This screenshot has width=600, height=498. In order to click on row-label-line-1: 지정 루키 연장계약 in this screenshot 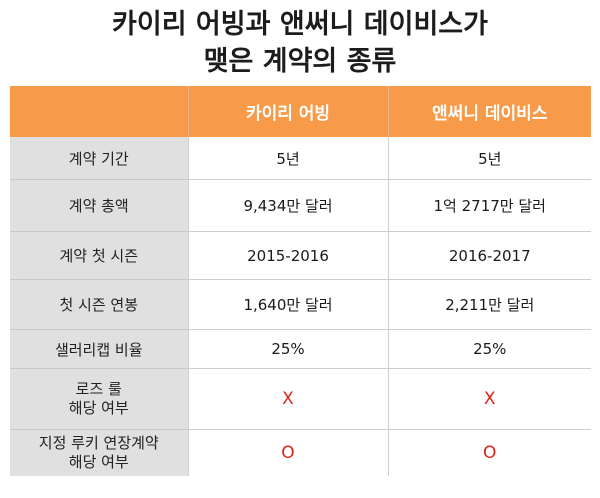, I will do `click(98, 443)`.